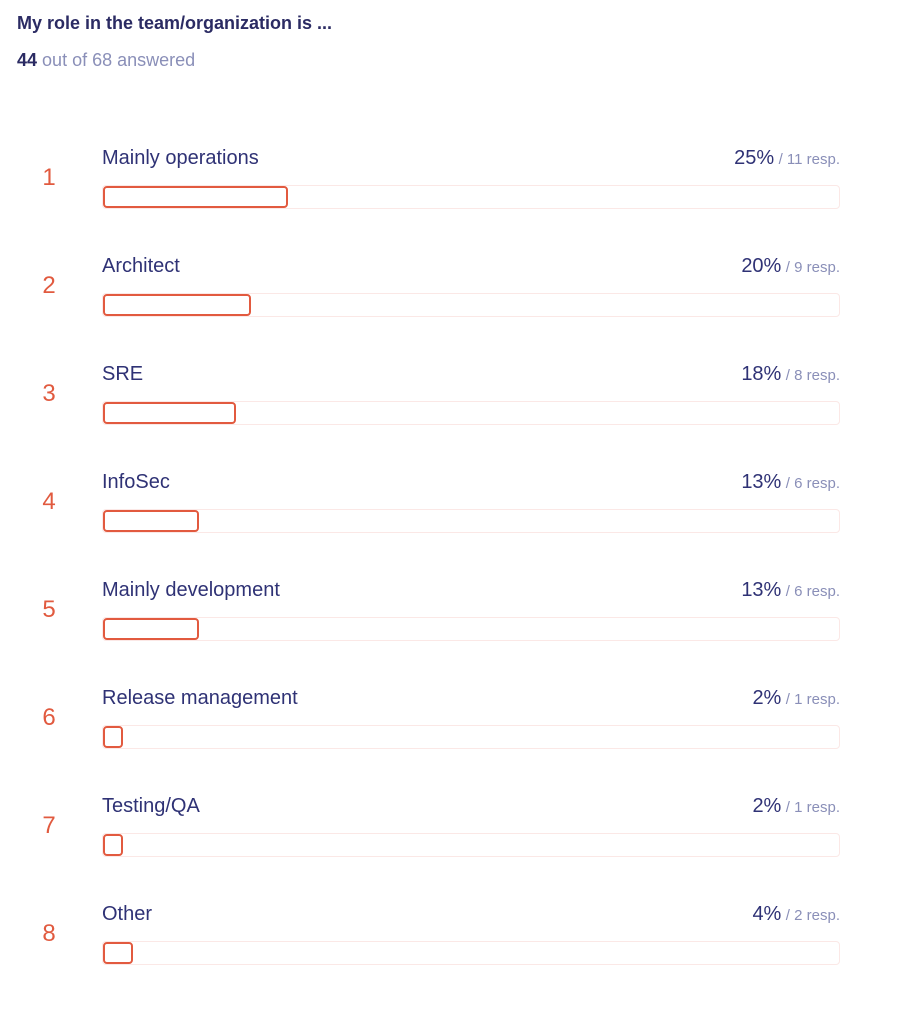 This screenshot has width=911, height=1024. I want to click on result-row: 6 Release management 2% / 1 resp., so click(455, 734).